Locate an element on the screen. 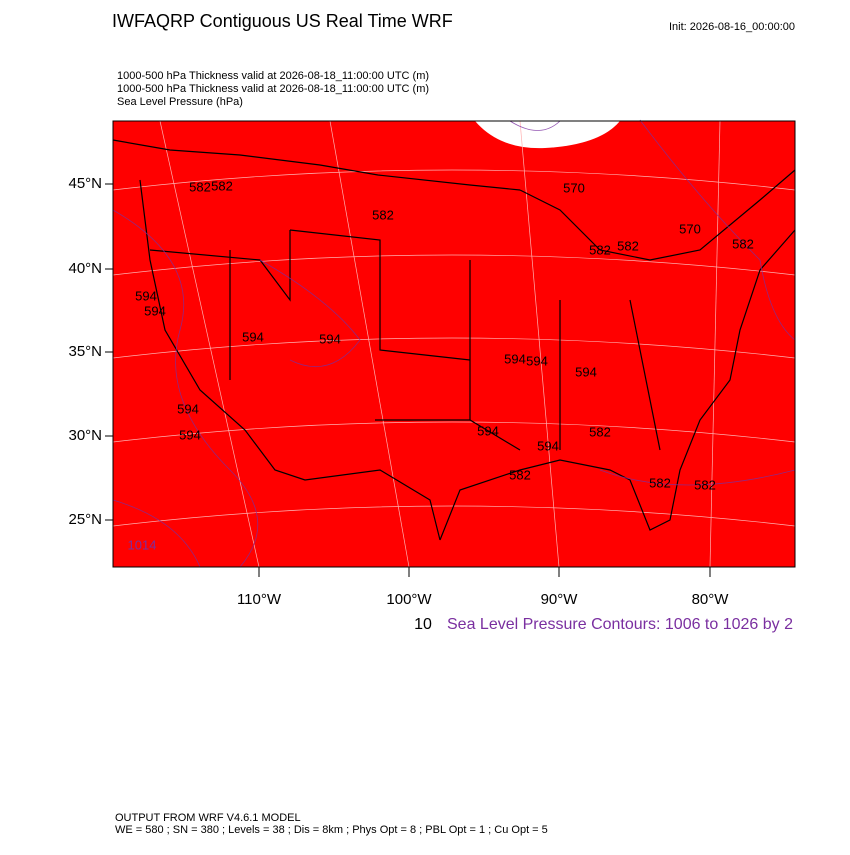 Image resolution: width=850 pixels, height=855 pixels. lon-label: 110°W is located at coordinates (259, 599).